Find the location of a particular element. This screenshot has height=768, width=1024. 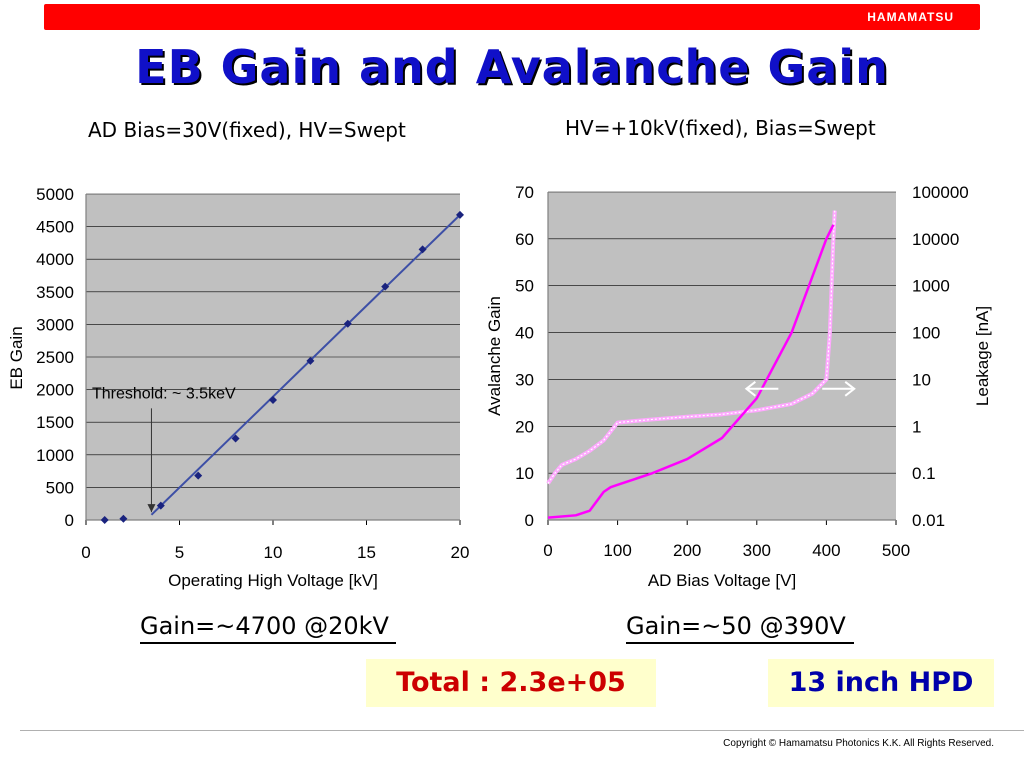

x-tick-label: 10 is located at coordinates (273, 552).